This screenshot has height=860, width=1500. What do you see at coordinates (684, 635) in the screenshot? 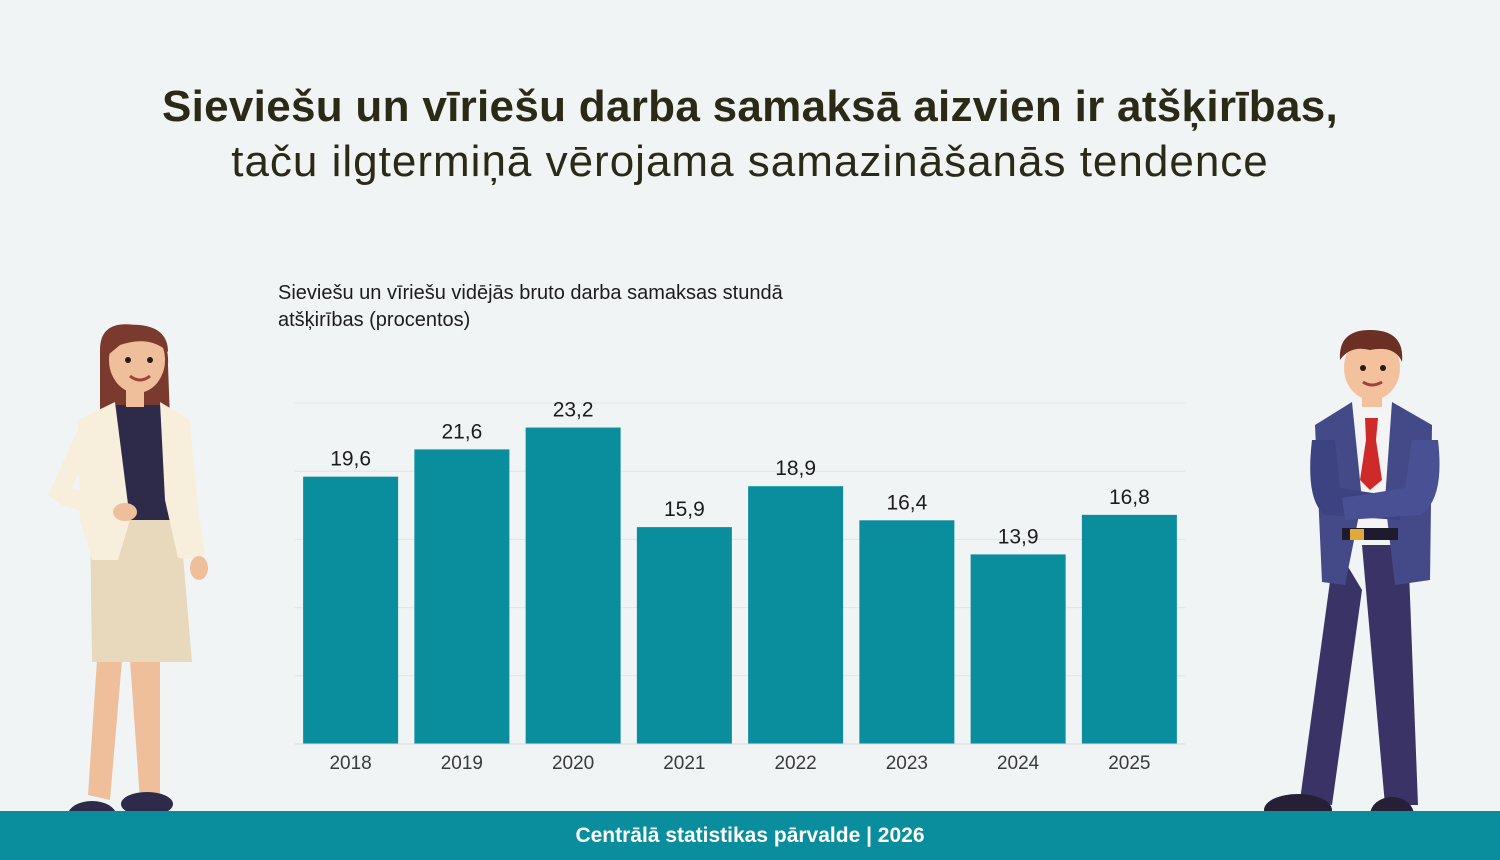
I see `bar-2021` at bounding box center [684, 635].